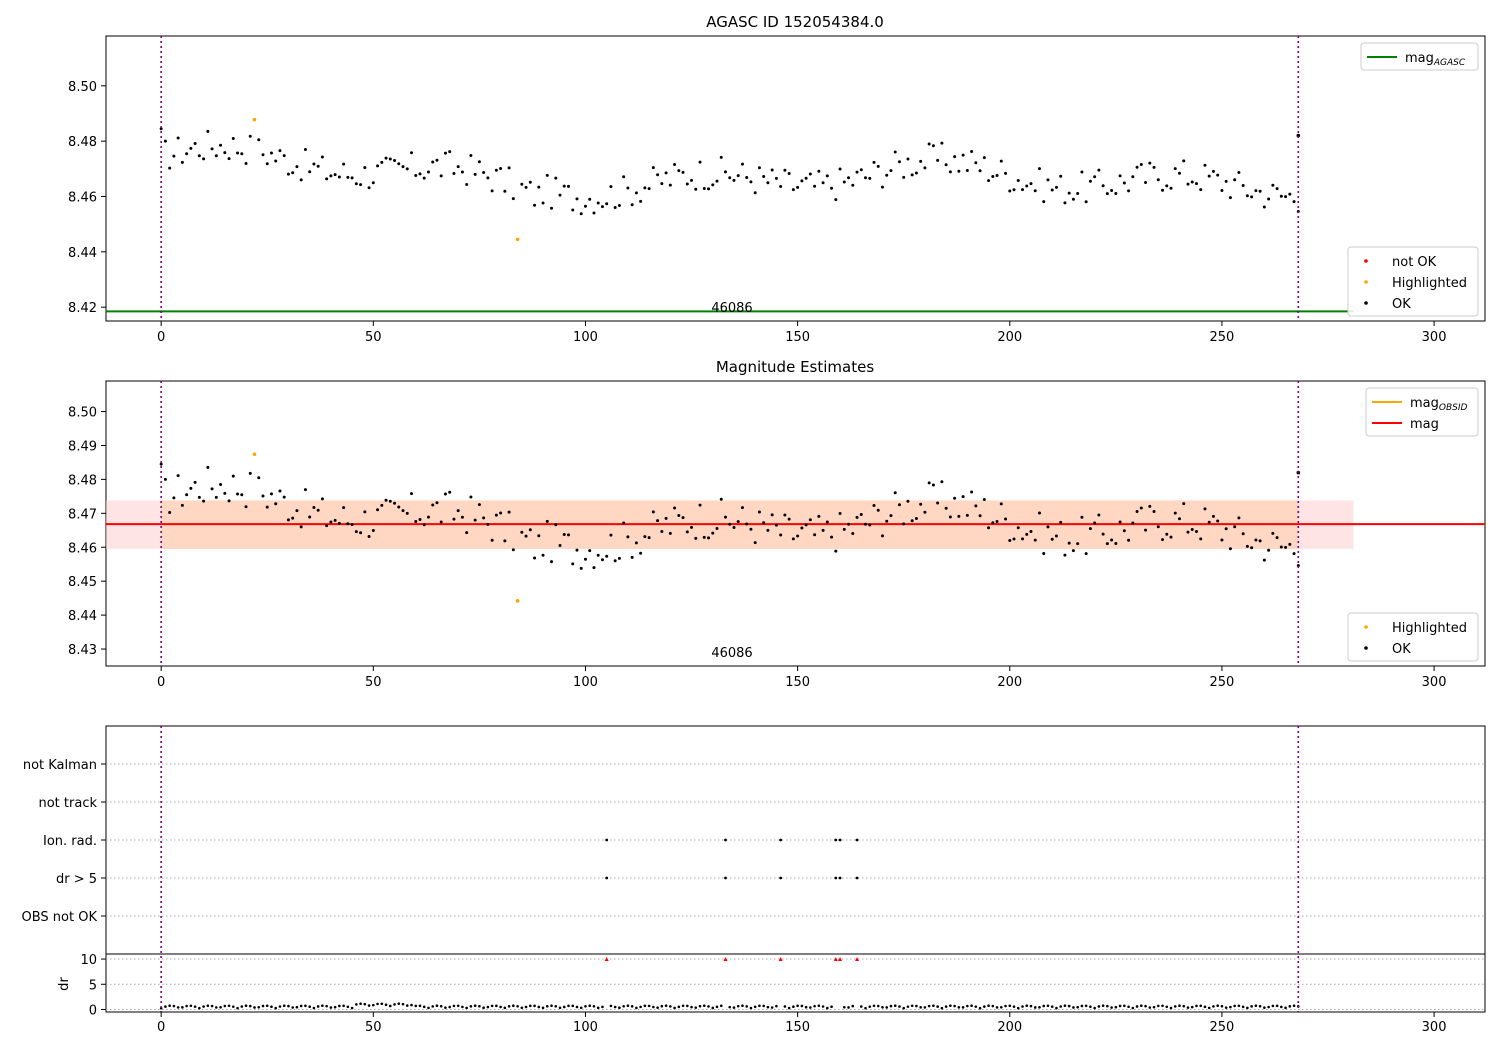 This screenshot has height=1050, width=1500. What do you see at coordinates (795, 367) in the screenshot?
I see `mag-estimates-title: Magnitude Estimates` at bounding box center [795, 367].